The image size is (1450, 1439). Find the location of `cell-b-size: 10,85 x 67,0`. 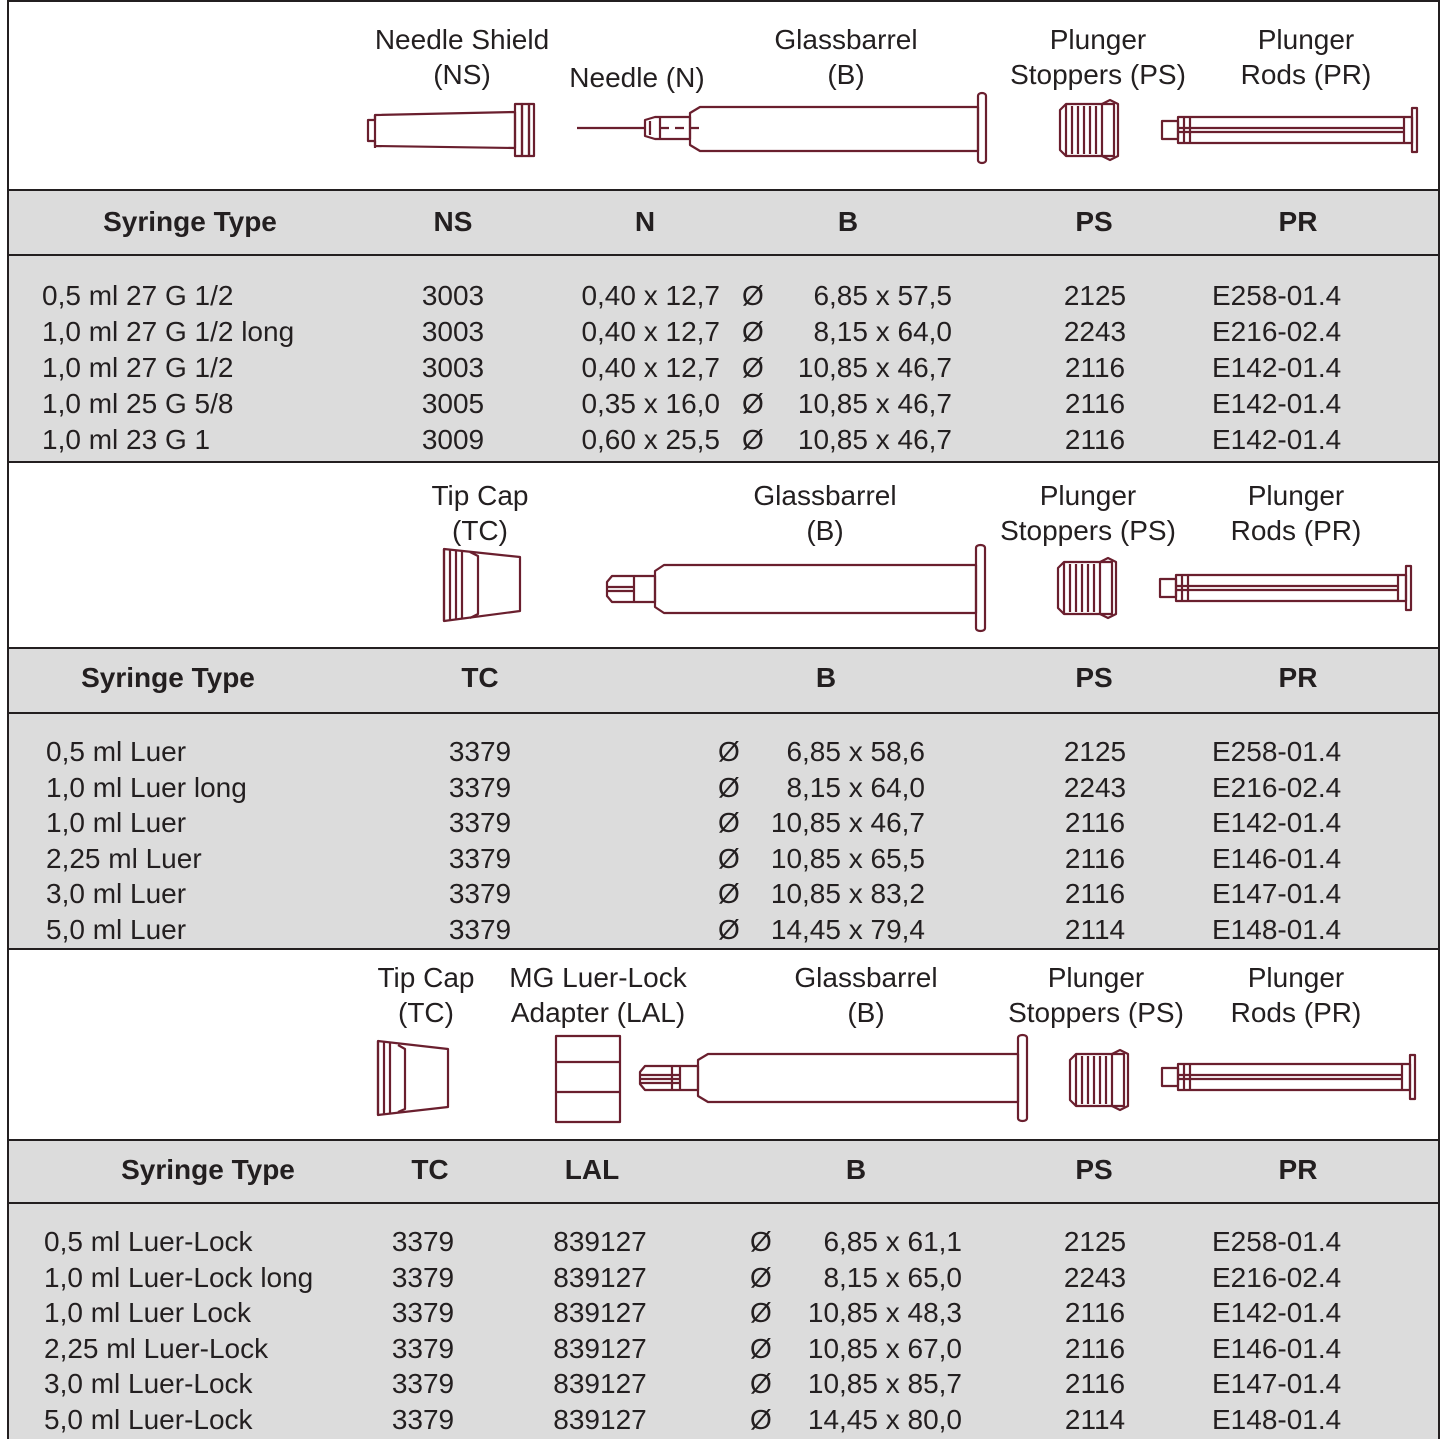

cell-b-size: 10,85 x 67,0 is located at coordinates (884, 1348).